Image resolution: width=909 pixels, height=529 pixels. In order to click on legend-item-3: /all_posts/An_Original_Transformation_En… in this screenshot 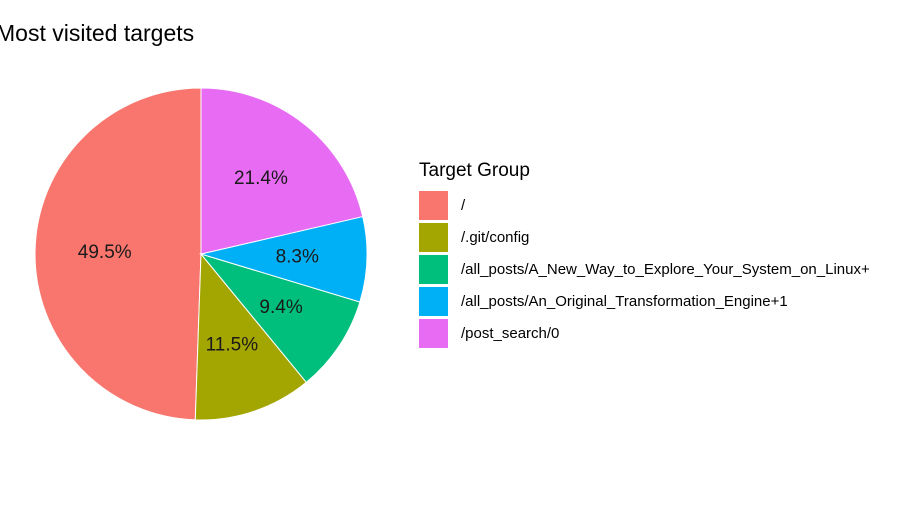, I will do `click(644, 301)`.